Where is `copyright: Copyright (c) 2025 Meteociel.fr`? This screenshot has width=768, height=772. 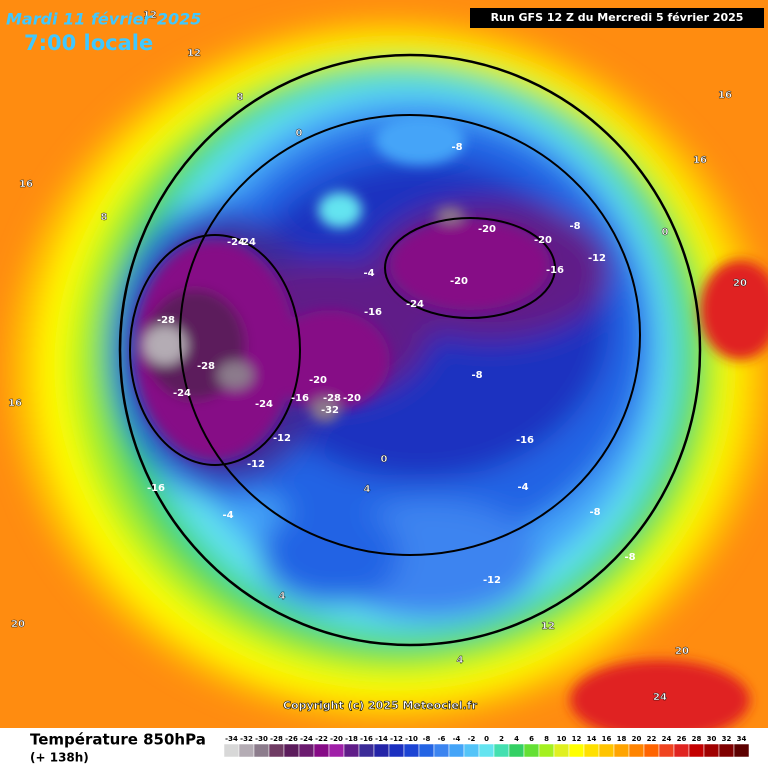
copyright: Copyright (c) 2025 Meteociel.fr is located at coordinates (380, 705).